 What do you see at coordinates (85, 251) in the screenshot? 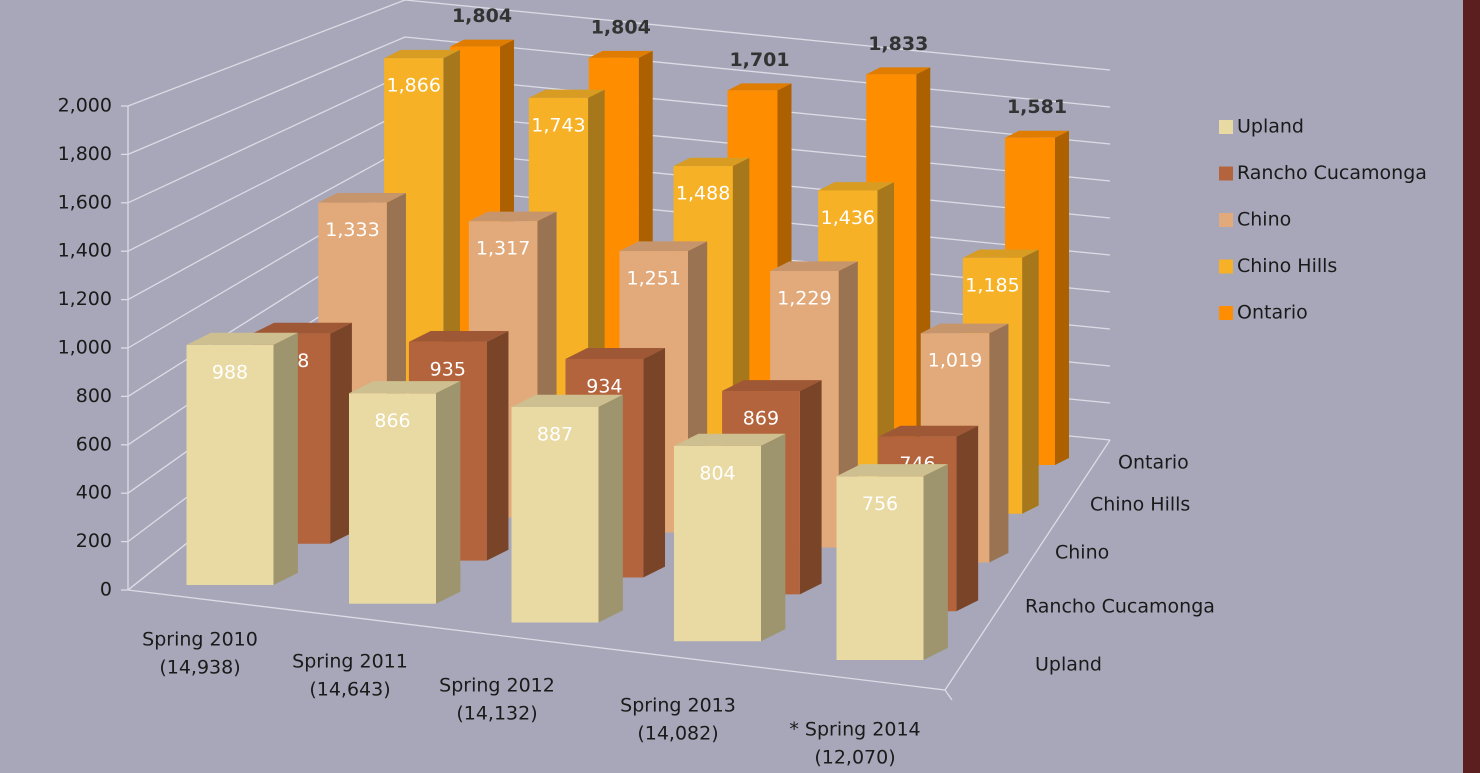
I see `y-tick-label: 1,400` at bounding box center [85, 251].